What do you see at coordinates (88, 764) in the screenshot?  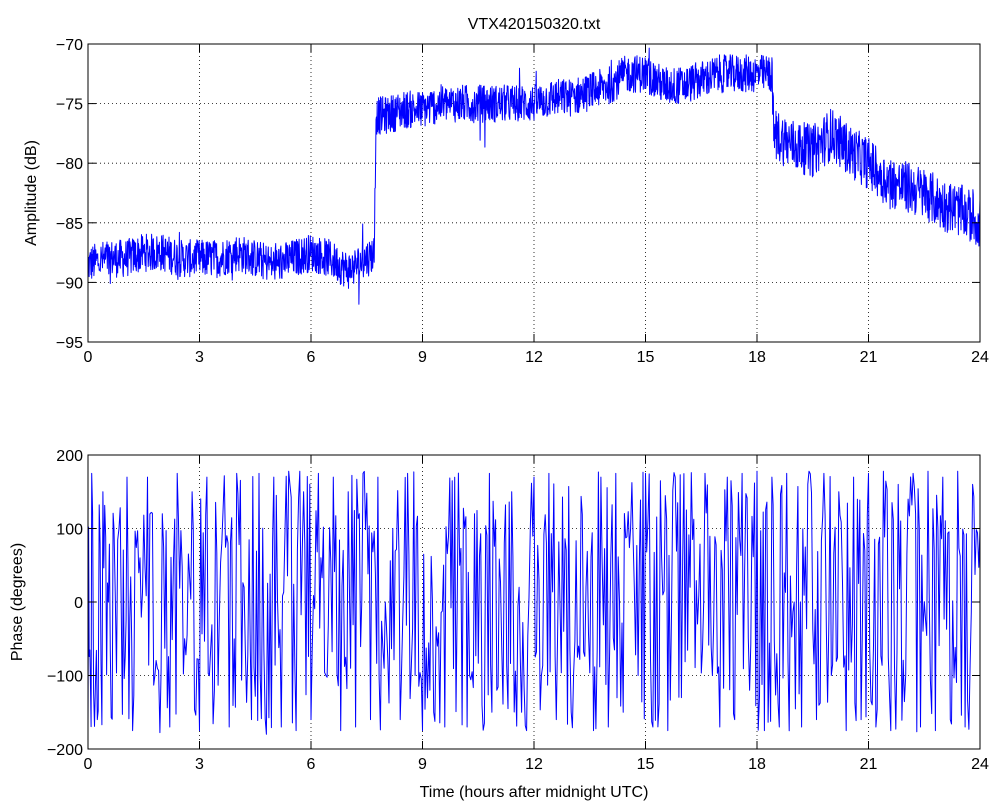 I see `phase-x-tick-label: 0` at bounding box center [88, 764].